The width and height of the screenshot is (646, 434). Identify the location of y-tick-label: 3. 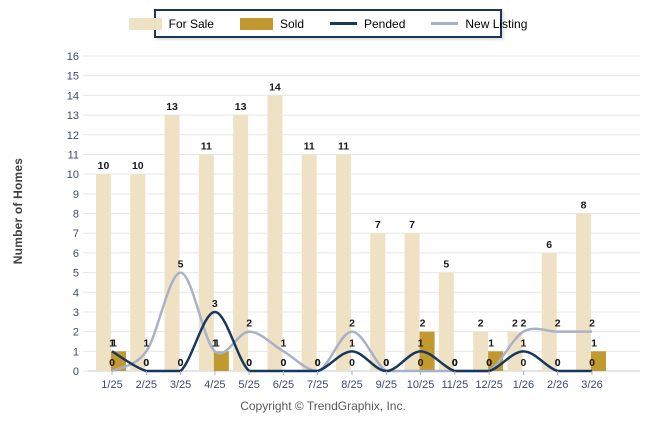
(76, 313).